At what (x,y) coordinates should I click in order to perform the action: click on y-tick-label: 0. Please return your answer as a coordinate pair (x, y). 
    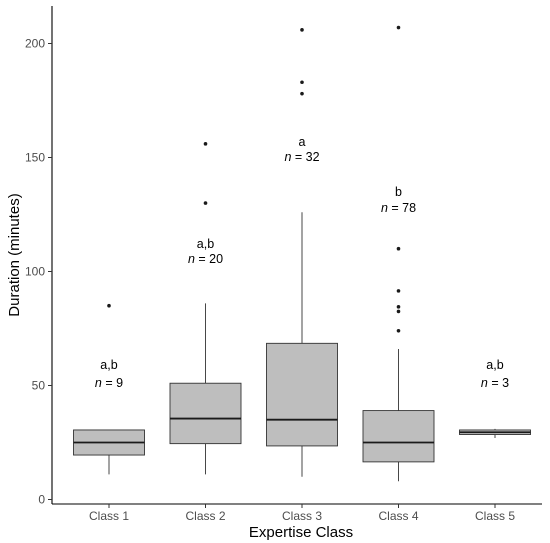
    Looking at the image, I should click on (41, 500).